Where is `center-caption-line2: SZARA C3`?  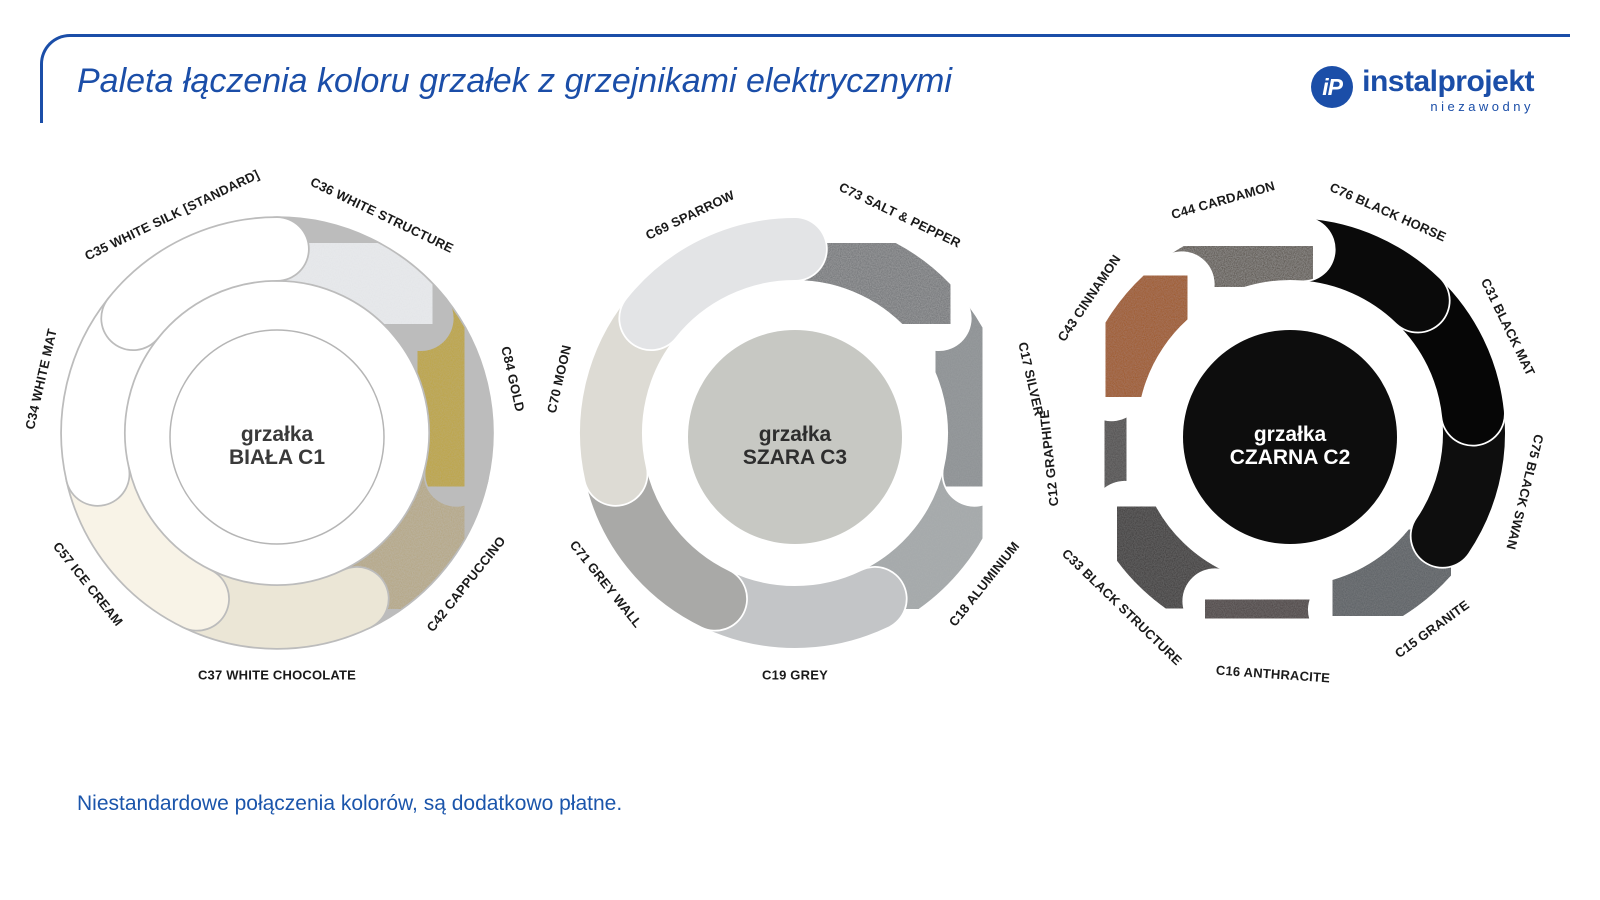 center-caption-line2: SZARA C3 is located at coordinates (795, 457).